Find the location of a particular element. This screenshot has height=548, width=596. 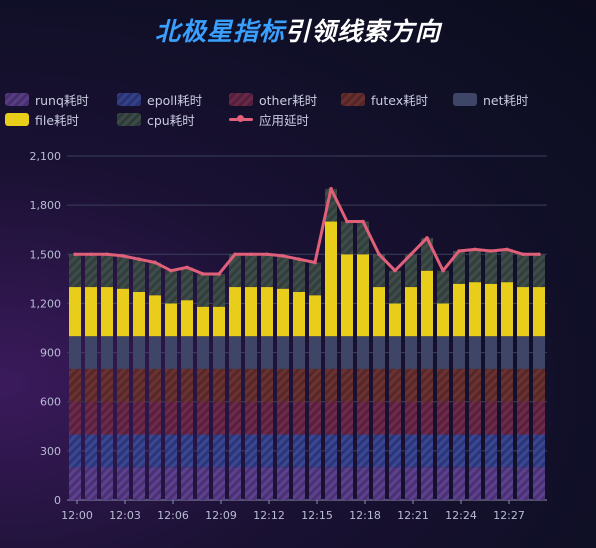

legend-item-futex: futex耗时 is located at coordinates (384, 99).